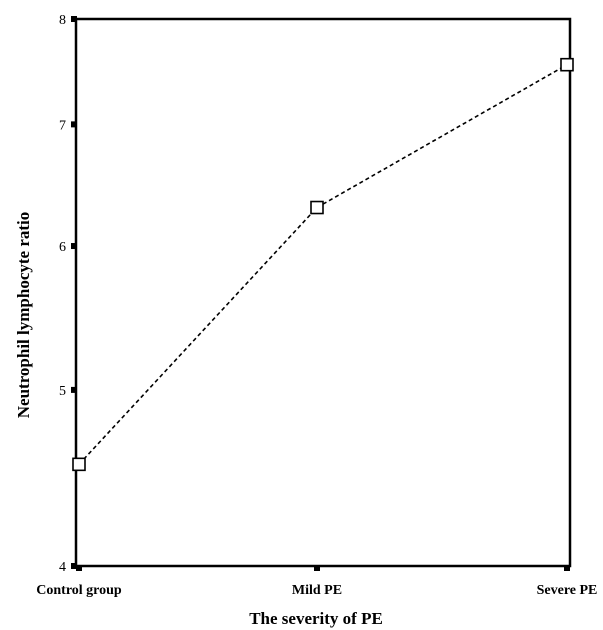 The image size is (603, 630). What do you see at coordinates (62, 125) in the screenshot?
I see `y-tick-label: 7` at bounding box center [62, 125].